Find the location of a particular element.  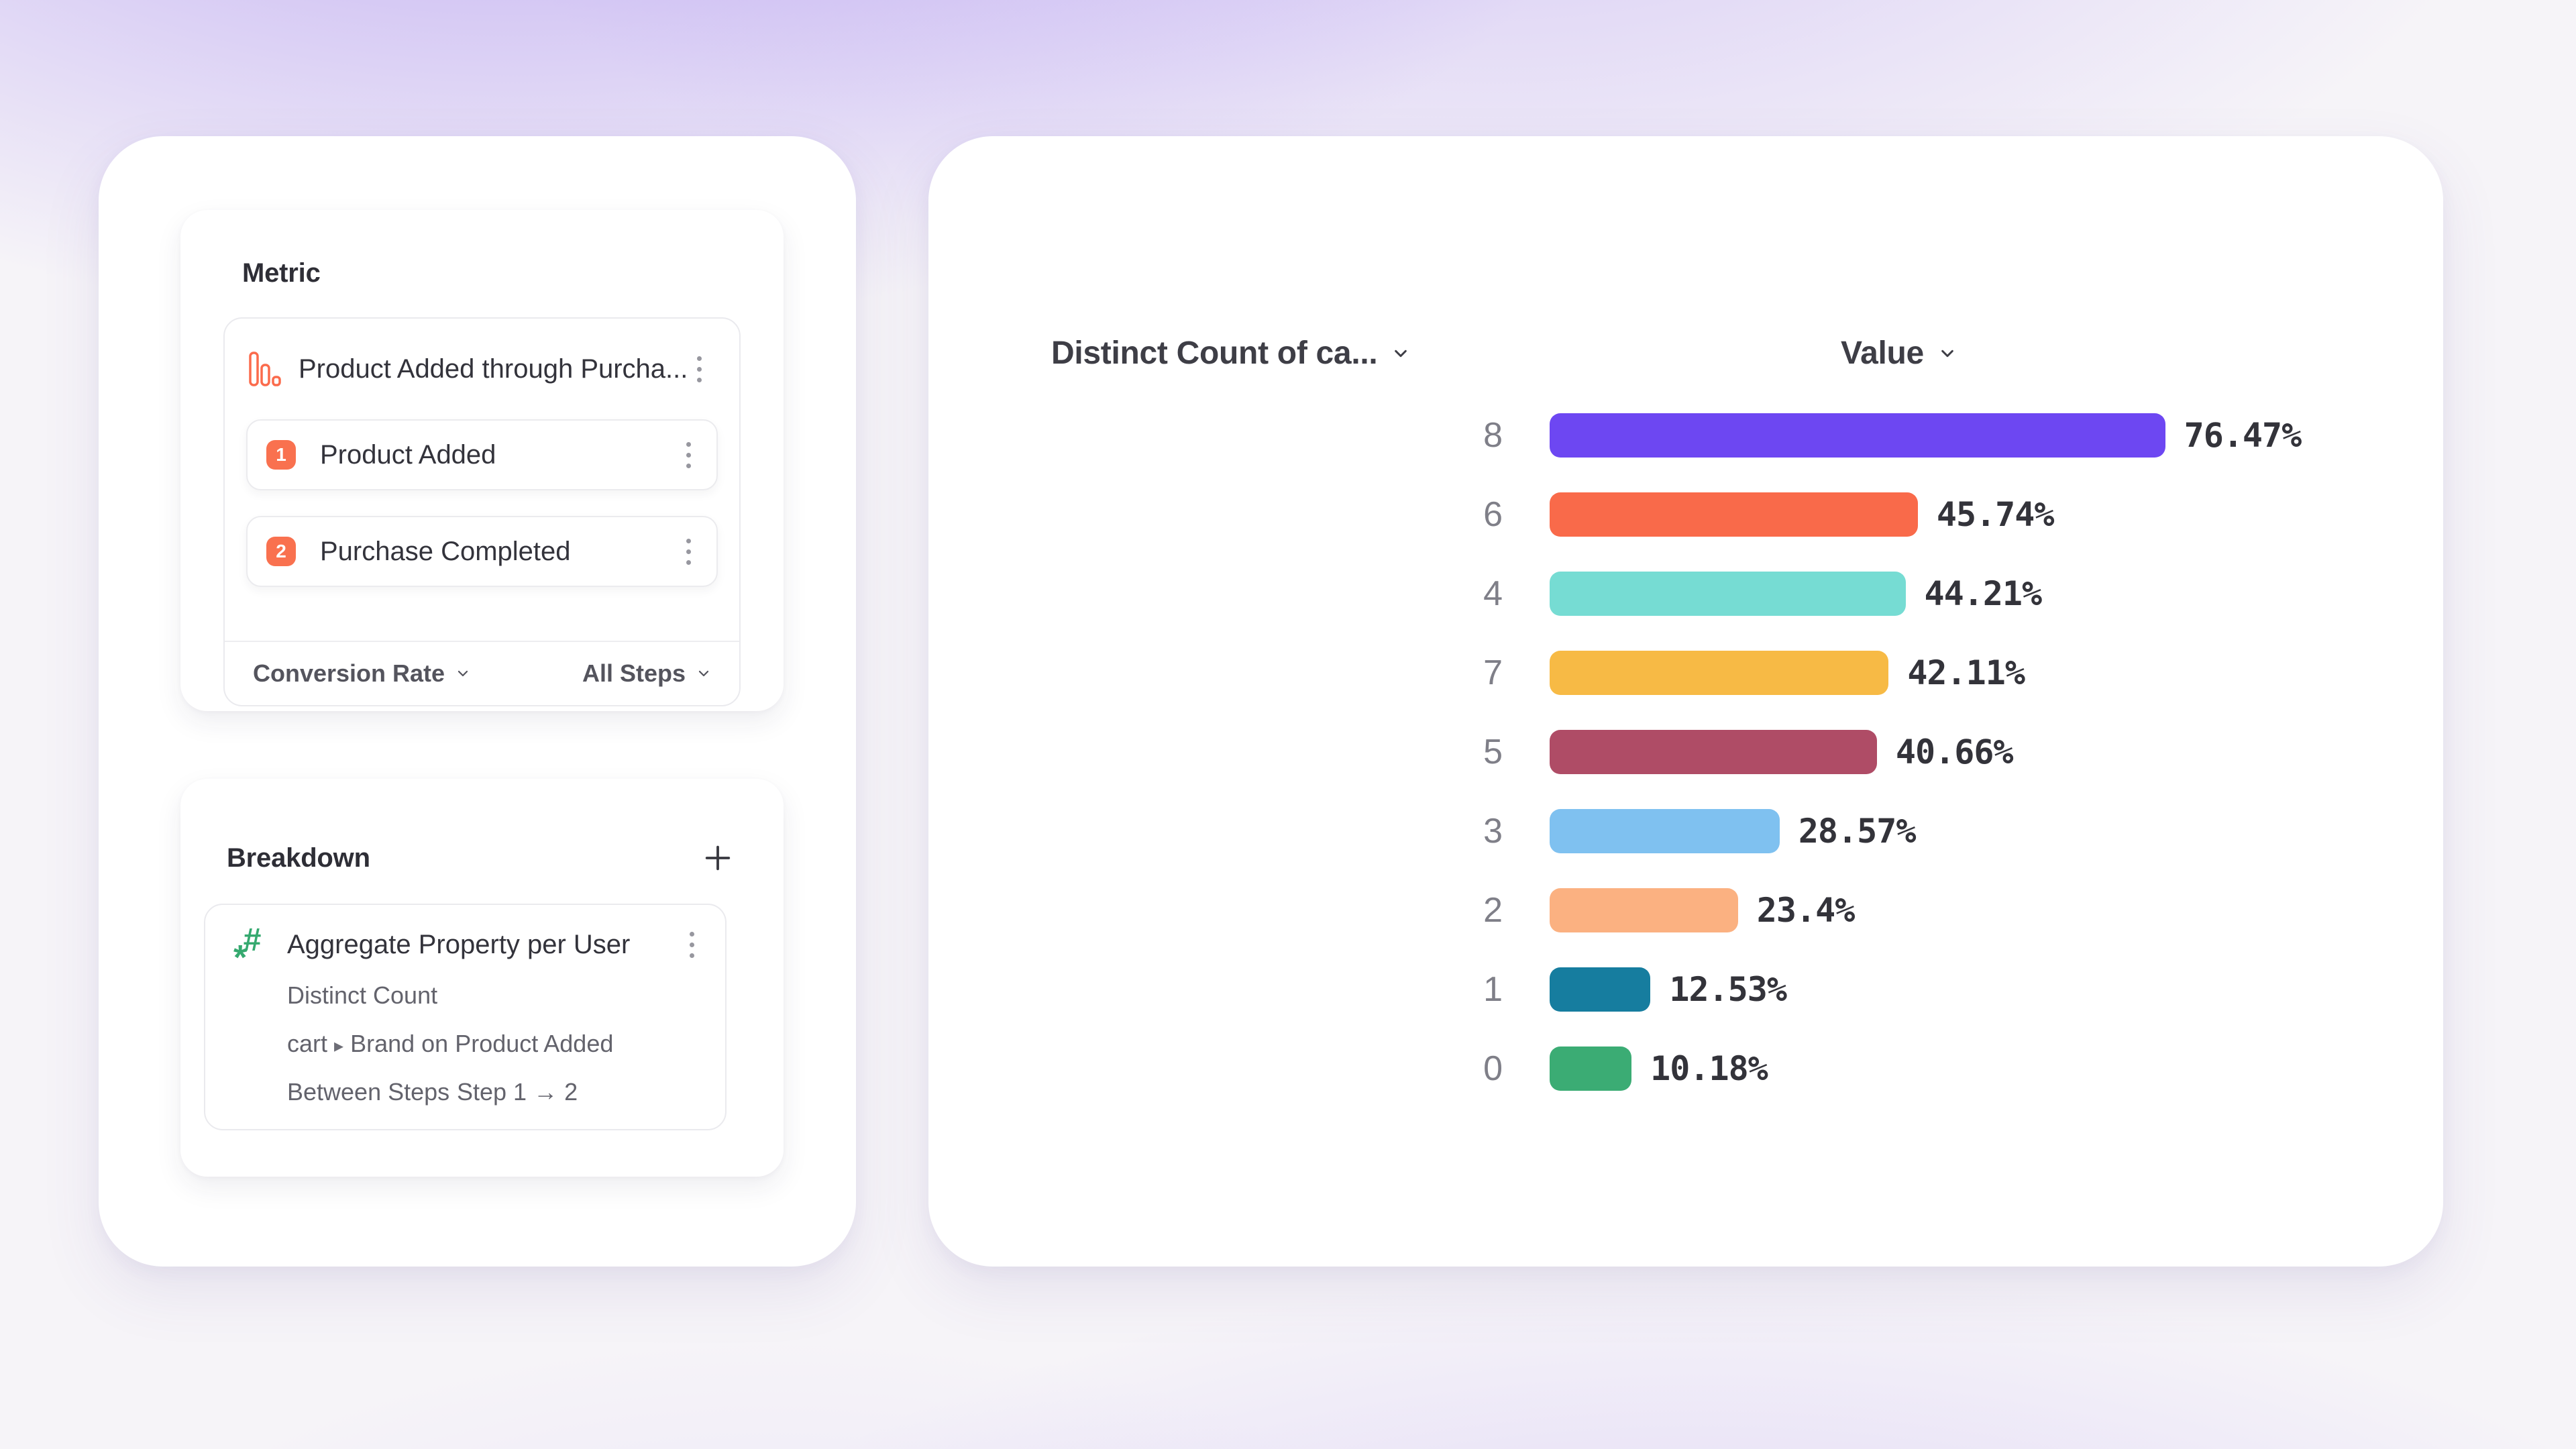

chart-column-headers: Distinct Count of ca... Value is located at coordinates (1713, 356).